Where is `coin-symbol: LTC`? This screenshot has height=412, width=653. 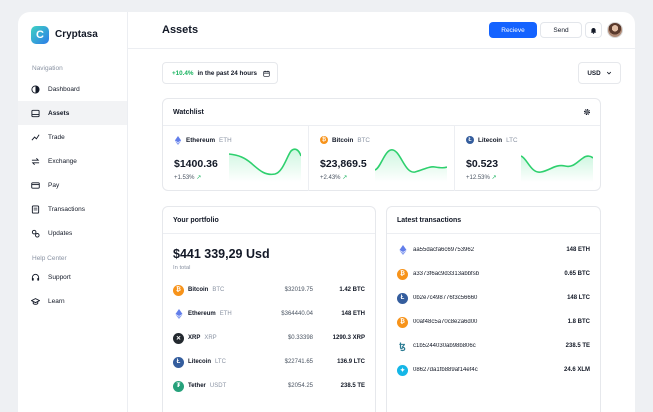 coin-symbol: LTC is located at coordinates (512, 140).